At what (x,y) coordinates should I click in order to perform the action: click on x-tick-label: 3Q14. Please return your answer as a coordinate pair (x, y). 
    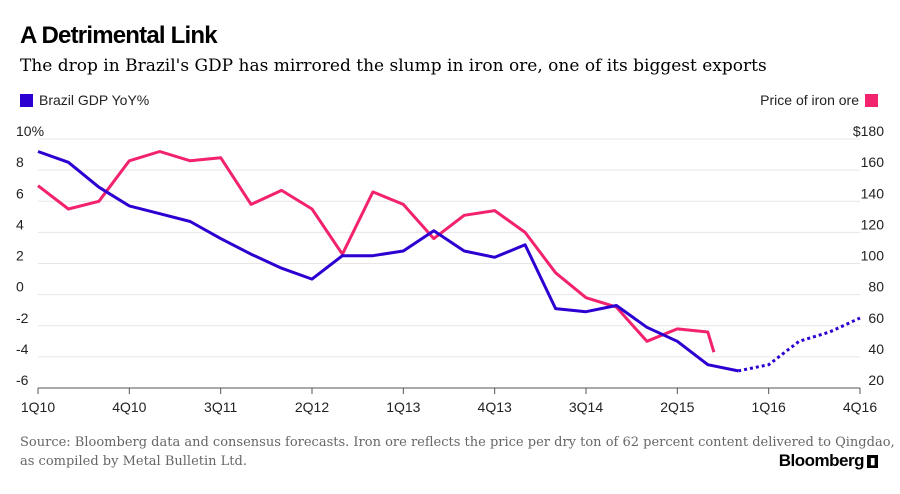
    Looking at the image, I should click on (586, 407).